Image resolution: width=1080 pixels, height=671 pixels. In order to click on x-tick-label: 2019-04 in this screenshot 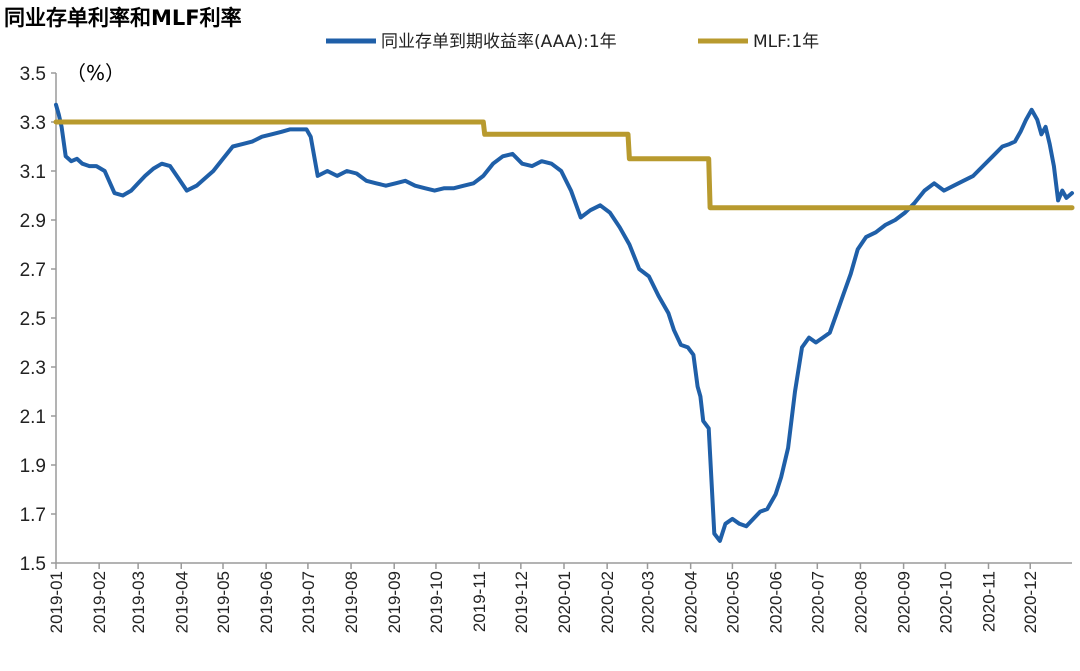, I will do `click(181, 602)`.